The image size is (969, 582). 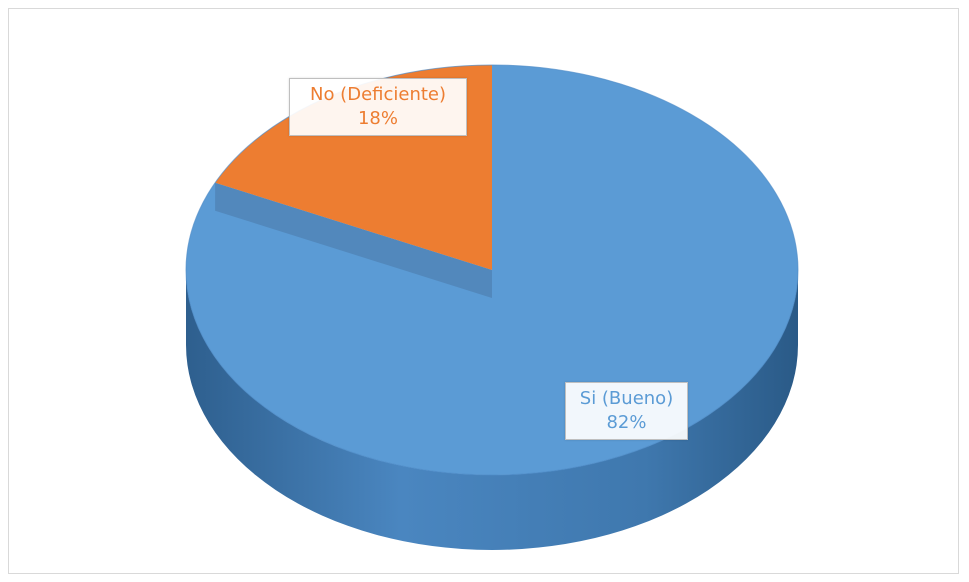 What do you see at coordinates (377, 118) in the screenshot?
I see `slice-percent: 18%` at bounding box center [377, 118].